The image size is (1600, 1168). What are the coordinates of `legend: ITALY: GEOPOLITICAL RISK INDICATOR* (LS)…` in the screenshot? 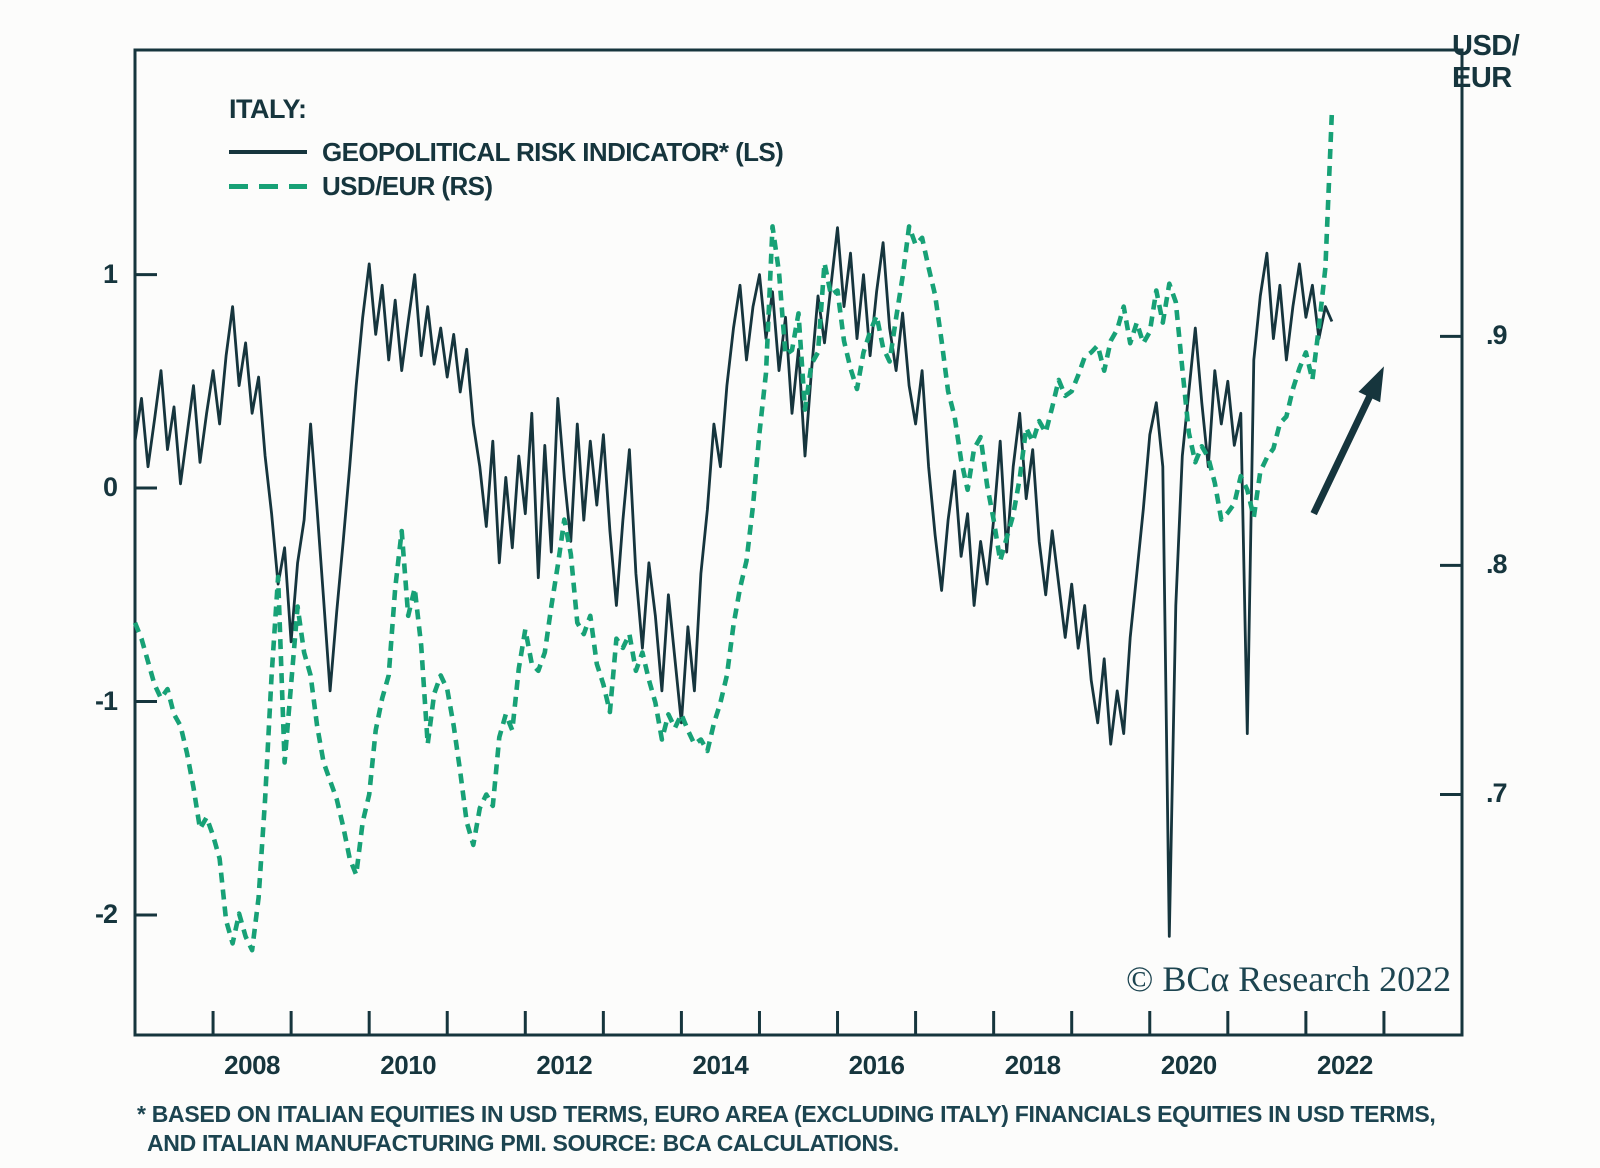 It's located at (506, 148).